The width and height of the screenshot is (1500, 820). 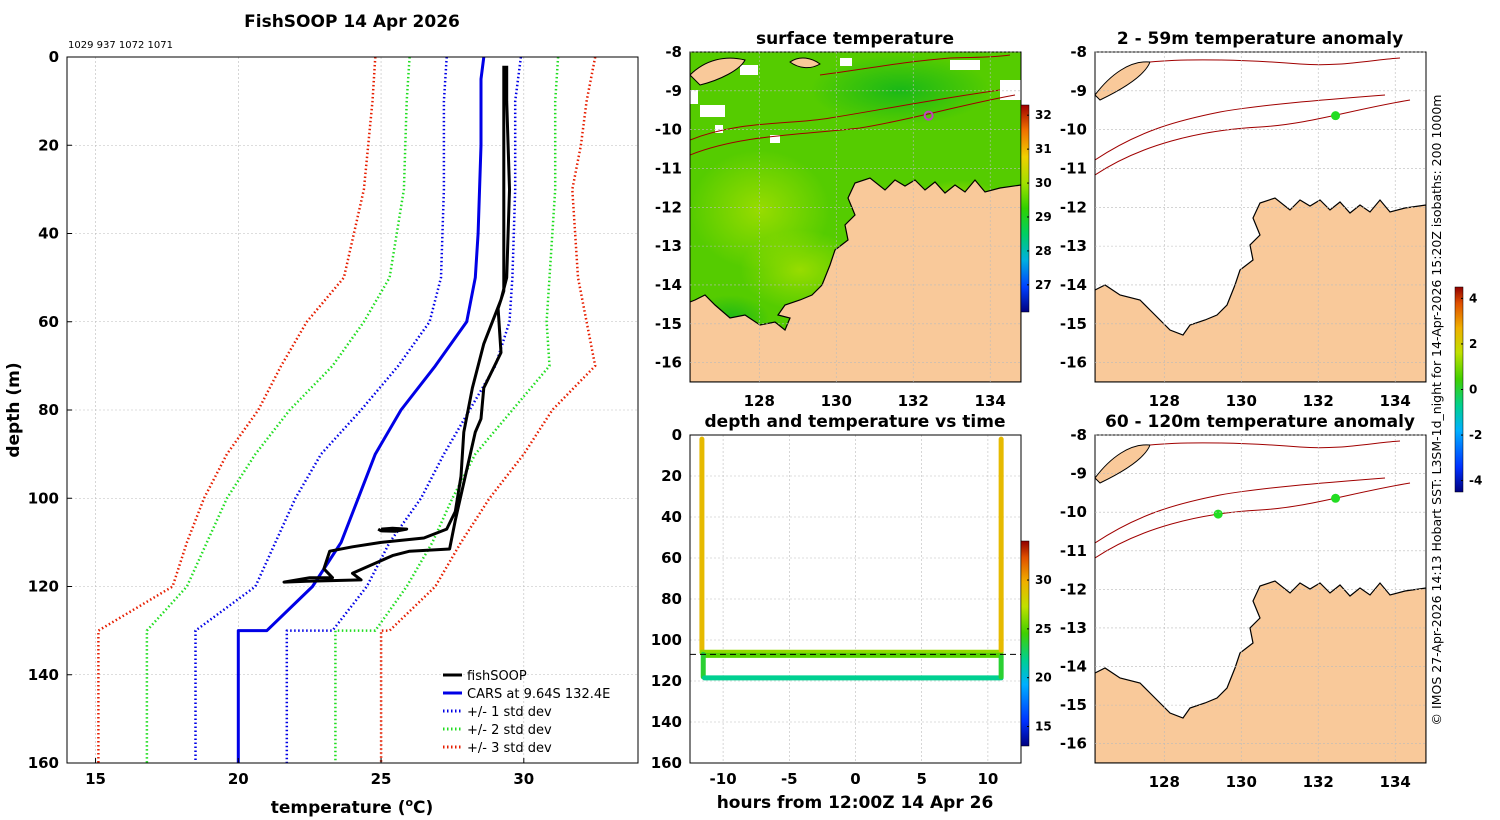 I want to click on anomaly1-points, so click(x=1336, y=116).